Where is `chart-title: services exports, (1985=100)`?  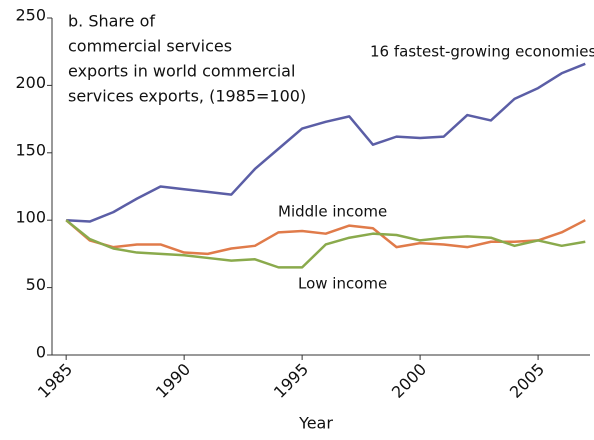
chart-title: services exports, (1985=100) is located at coordinates (187, 96).